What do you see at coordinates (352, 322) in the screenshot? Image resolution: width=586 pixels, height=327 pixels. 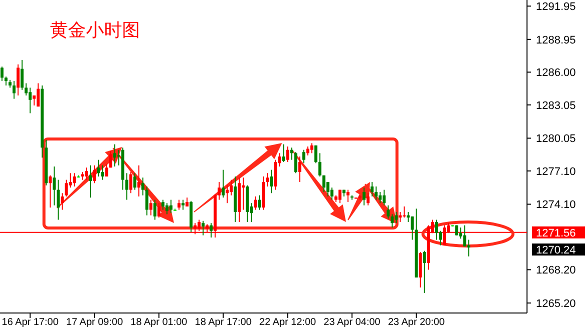 I see `x-tick-label: 23 Apr 04:00` at bounding box center [352, 322].